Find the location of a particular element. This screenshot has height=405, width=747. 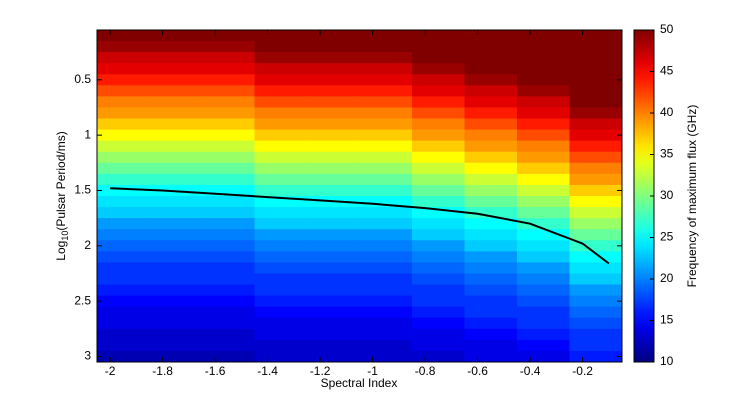

y-tick-label: 2 is located at coordinates (87, 245).